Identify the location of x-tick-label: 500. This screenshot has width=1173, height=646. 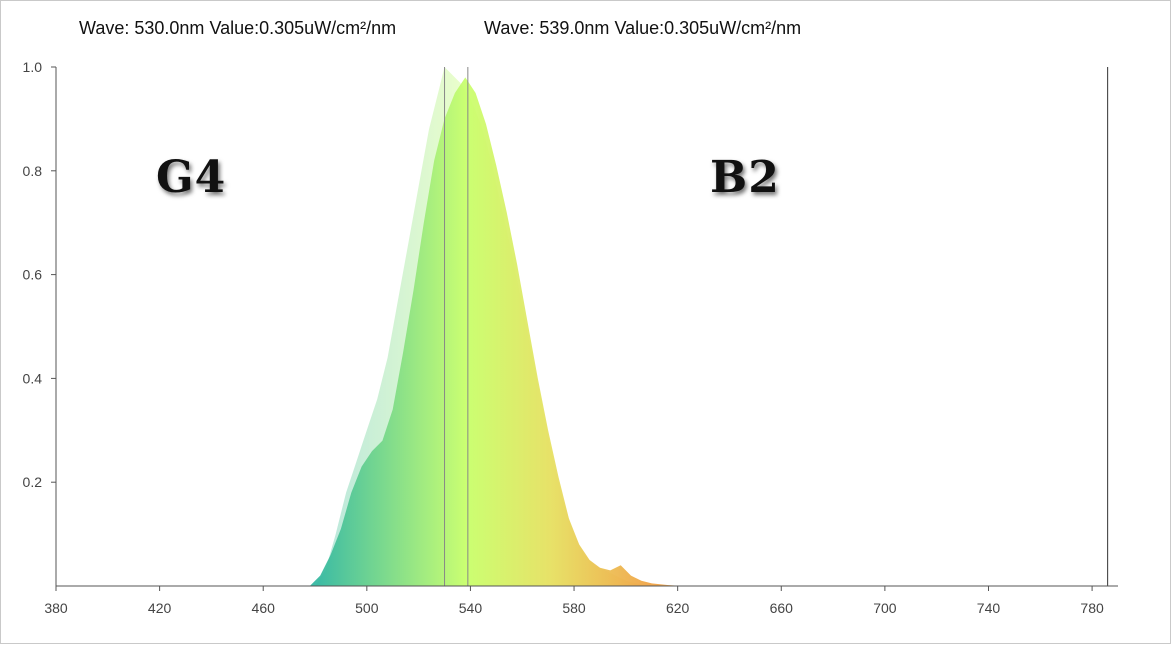
(367, 608).